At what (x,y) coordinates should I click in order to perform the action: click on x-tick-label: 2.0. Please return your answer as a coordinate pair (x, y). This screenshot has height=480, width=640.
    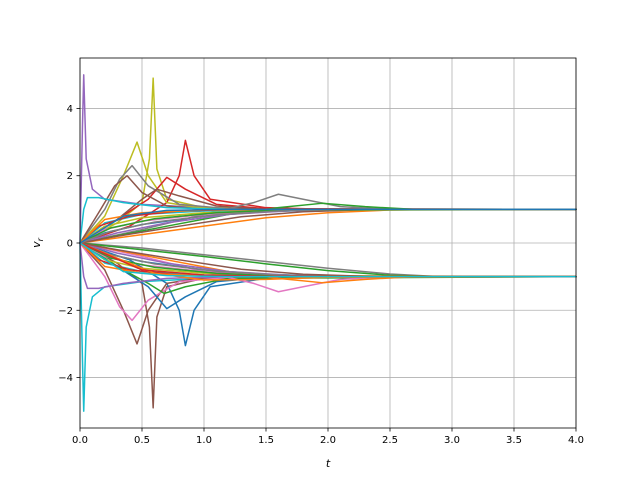
    Looking at the image, I should click on (328, 440).